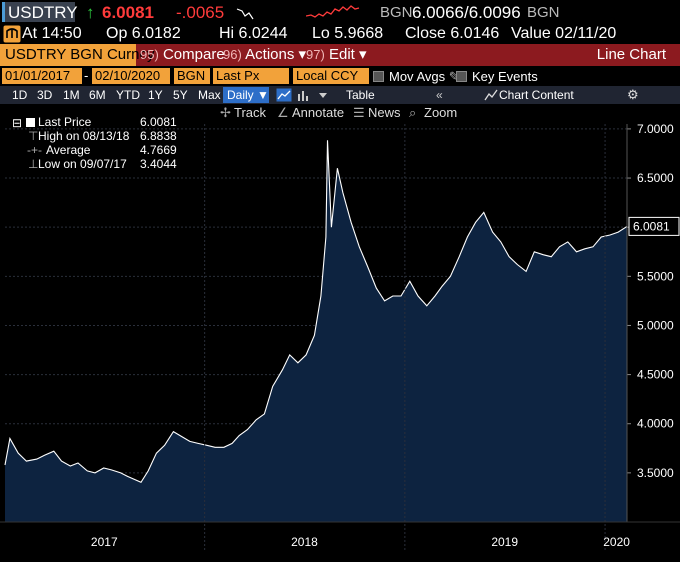  Describe the element at coordinates (33, 136) in the screenshot. I see `high-marker-icon: ⊤` at that location.